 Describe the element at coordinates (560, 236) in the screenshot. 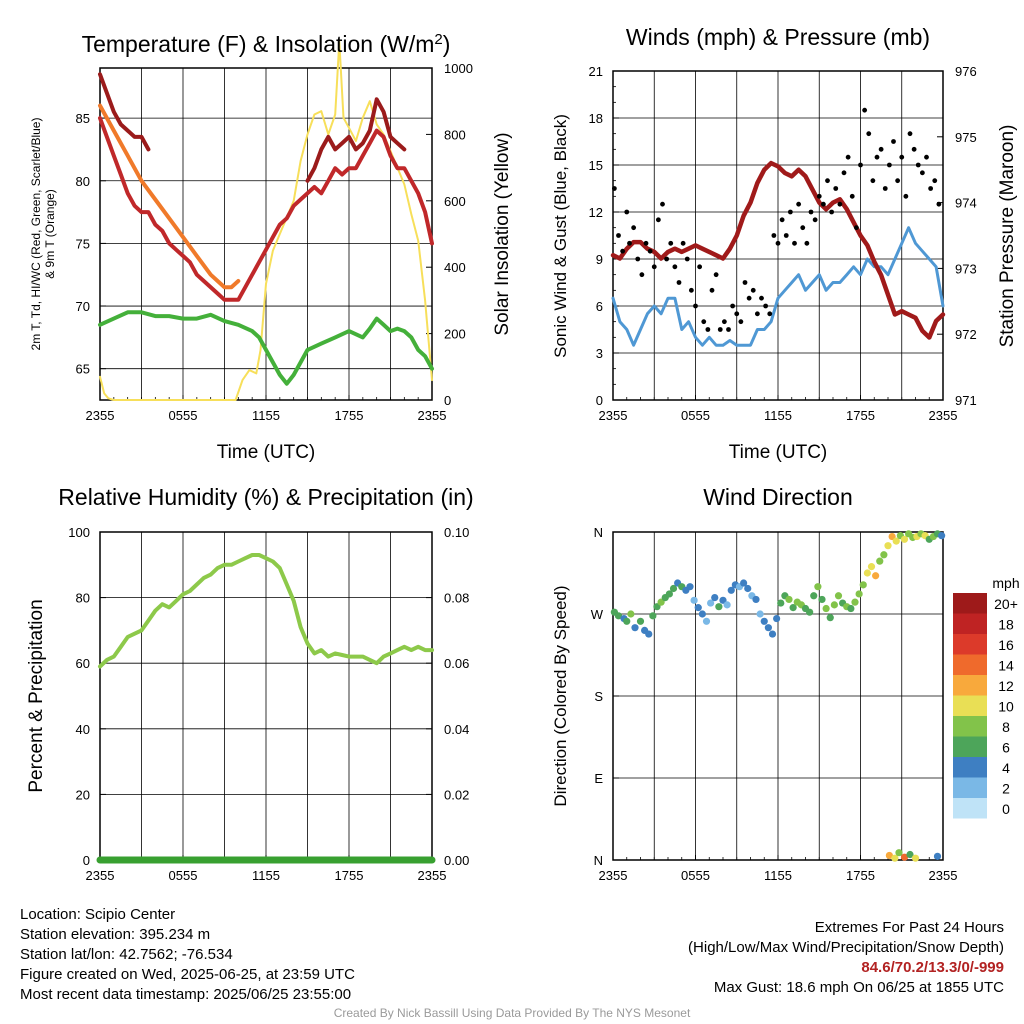

I see `winds-ylabel: Sonic Wind & Gust (Blue, Black)` at that location.